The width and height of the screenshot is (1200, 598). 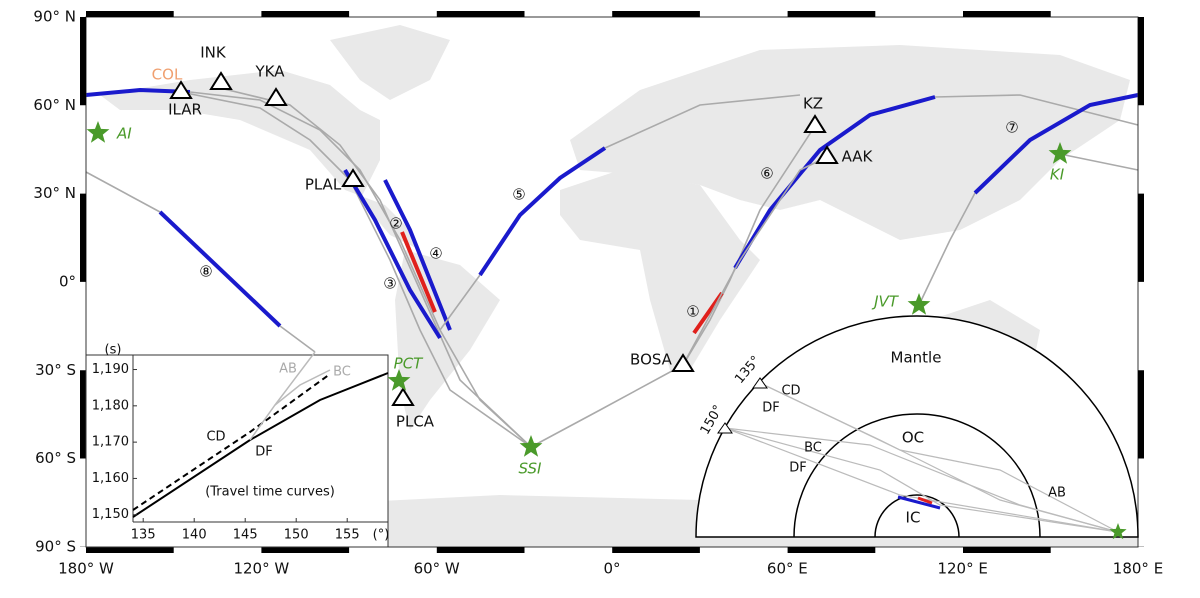 I want to click on y-tick-label: 1,190, so click(x=110, y=369).